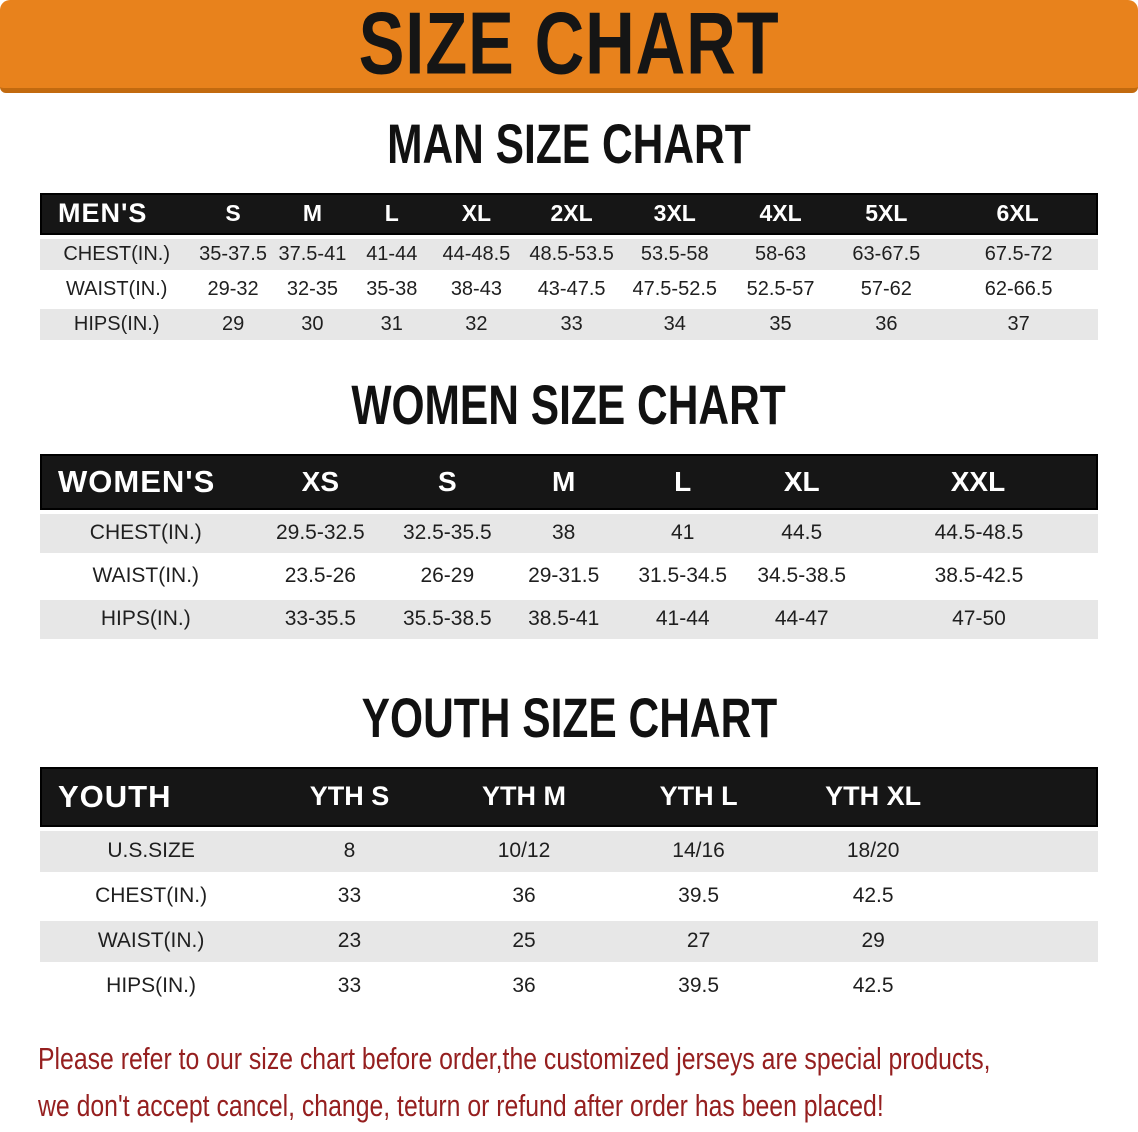  I want to click on data-cell: 30, so click(312, 323).